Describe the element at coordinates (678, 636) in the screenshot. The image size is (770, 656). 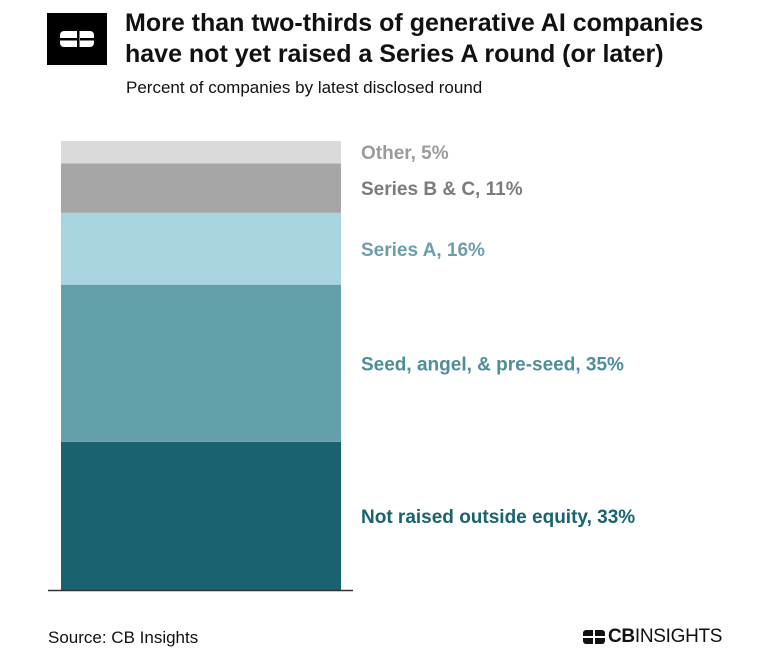
I see `brand-rest: INSIGHTS` at that location.